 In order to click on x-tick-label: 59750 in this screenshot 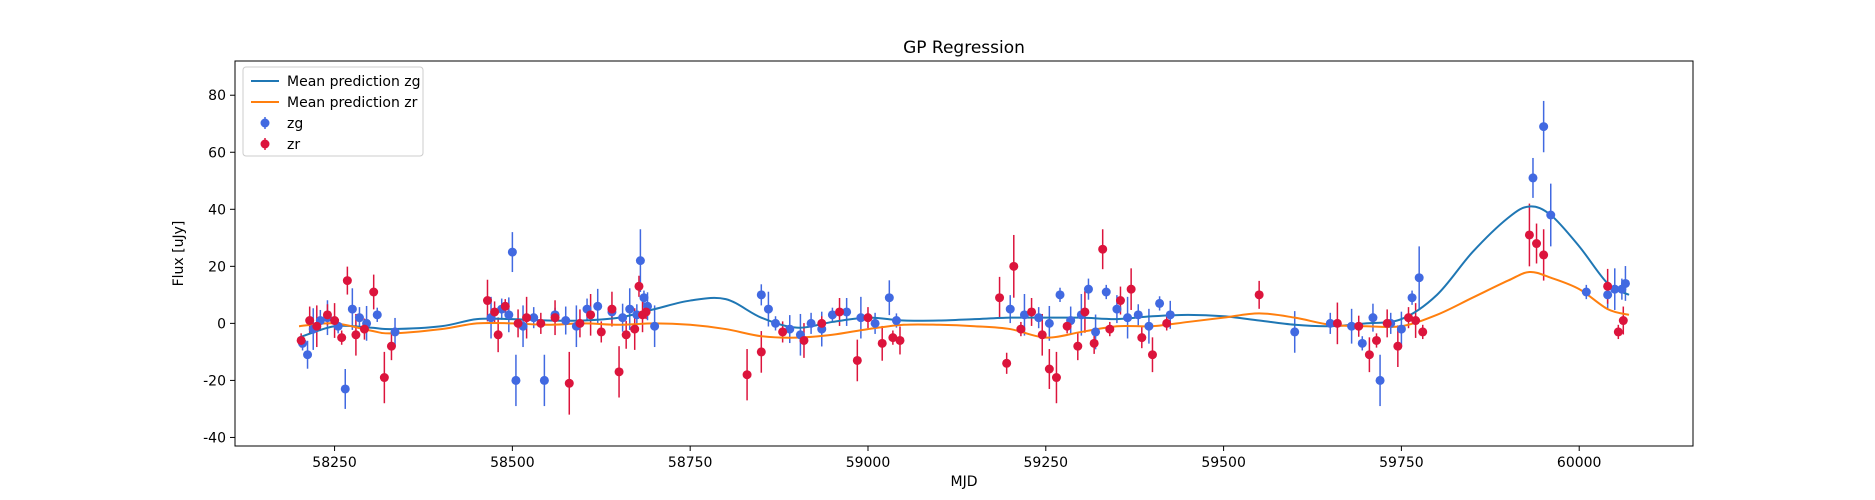, I will do `click(1401, 463)`.